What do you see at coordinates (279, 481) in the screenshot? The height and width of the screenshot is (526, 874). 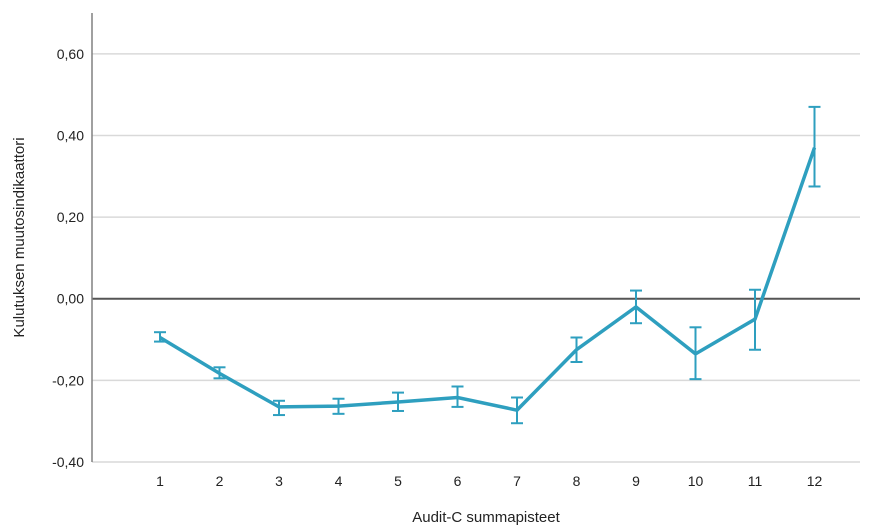 I see `x-tick-label: 3` at bounding box center [279, 481].